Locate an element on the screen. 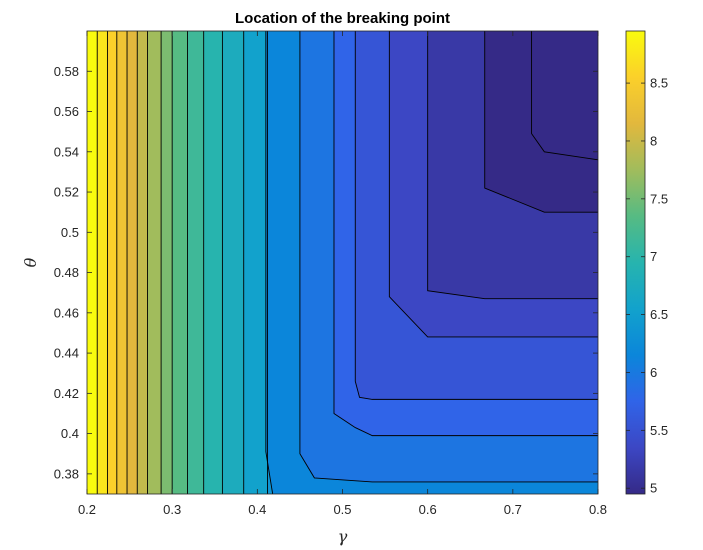  colorbar-tick-label-0: 5 is located at coordinates (653, 488).